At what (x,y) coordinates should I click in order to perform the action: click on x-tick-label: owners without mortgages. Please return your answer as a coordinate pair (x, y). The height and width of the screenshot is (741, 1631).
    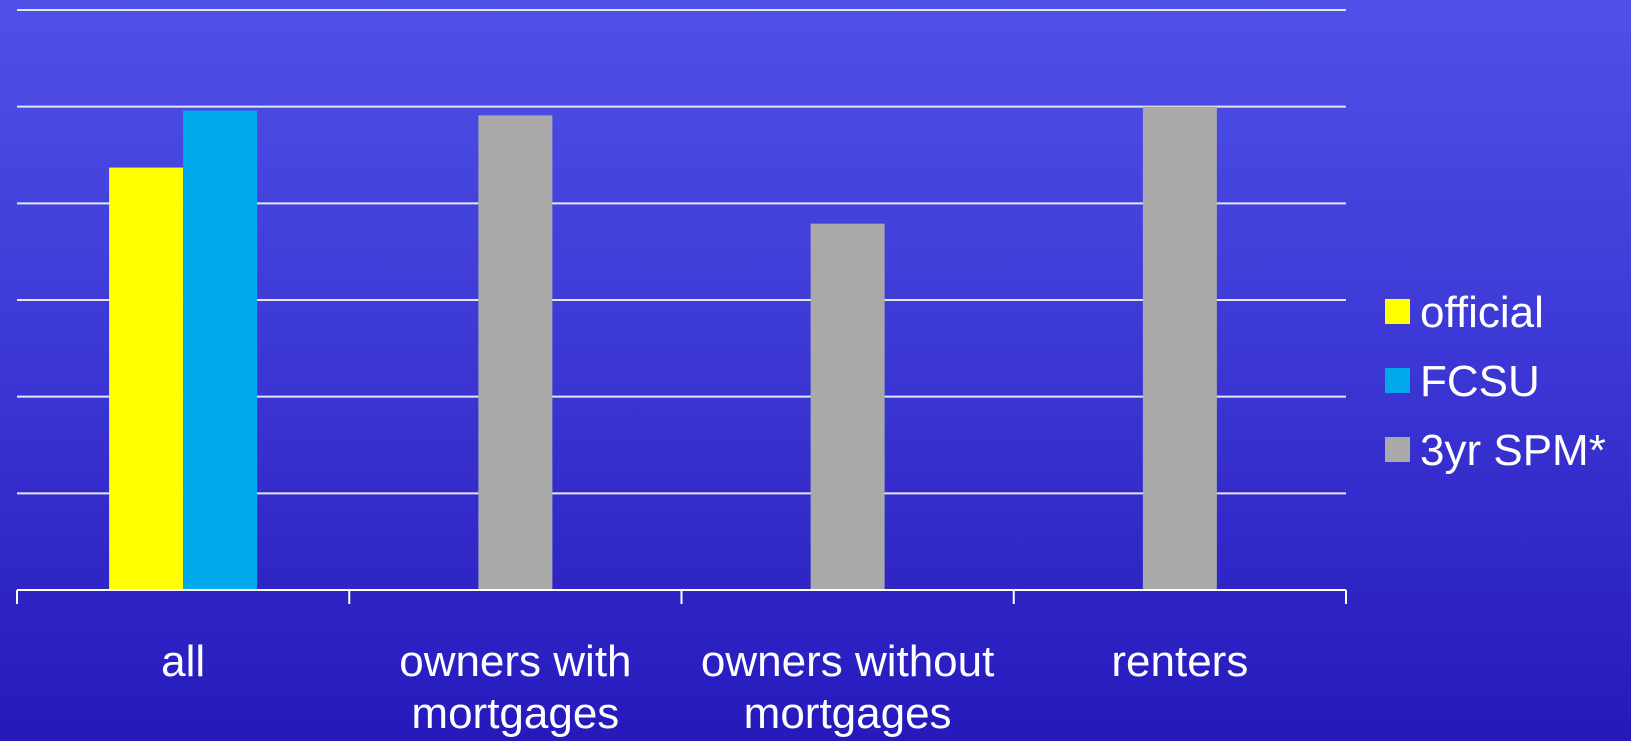
    Looking at the image, I should click on (847, 687).